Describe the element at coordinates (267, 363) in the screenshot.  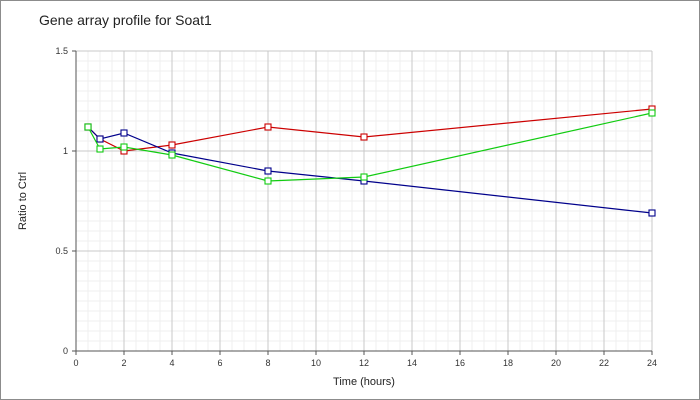
I see `x-tick-label: 8` at that location.